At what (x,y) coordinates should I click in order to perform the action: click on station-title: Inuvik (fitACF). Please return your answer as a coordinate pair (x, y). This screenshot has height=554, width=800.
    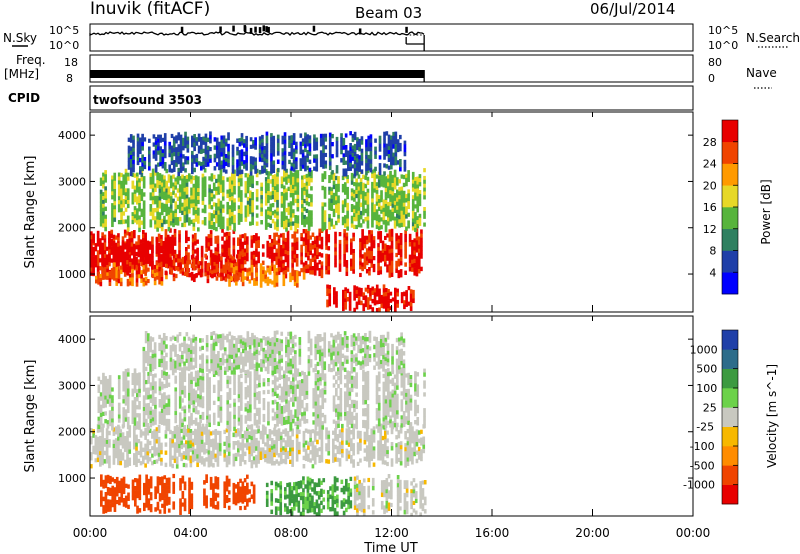
    Looking at the image, I should click on (150, 9).